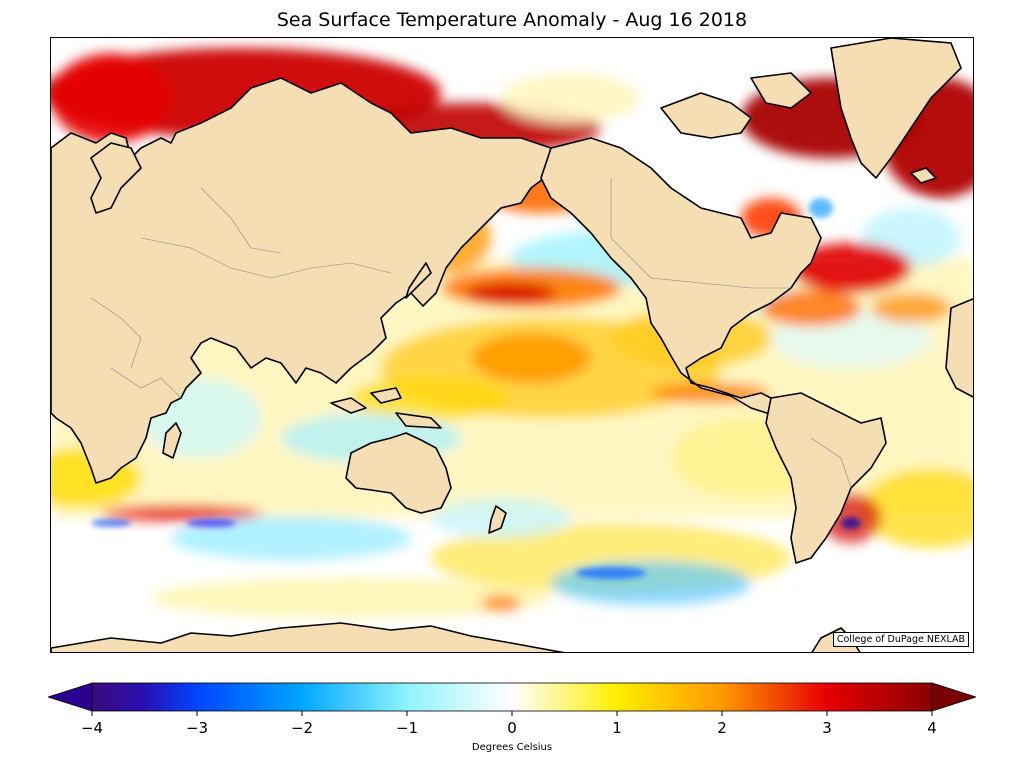 This screenshot has width=1024, height=768. Describe the element at coordinates (92, 728) in the screenshot. I see `colorbar-tick-label: −4` at that location.